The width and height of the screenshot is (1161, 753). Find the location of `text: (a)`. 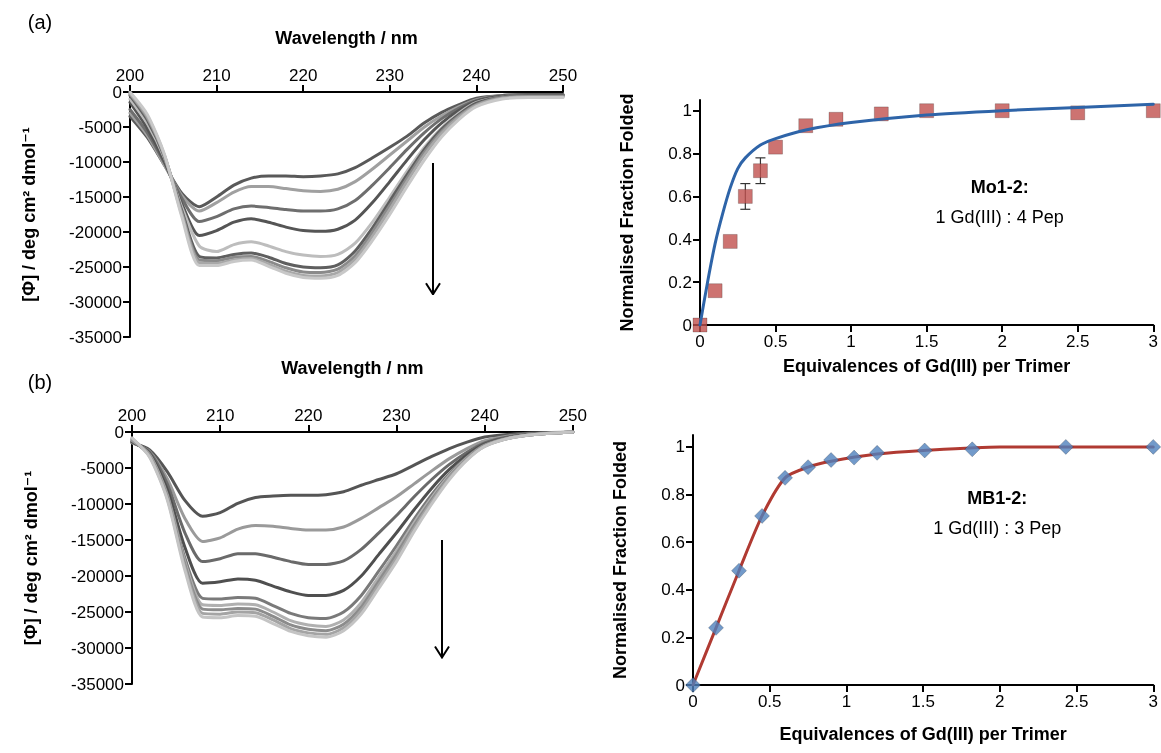

text: (a) is located at coordinates (40, 22).